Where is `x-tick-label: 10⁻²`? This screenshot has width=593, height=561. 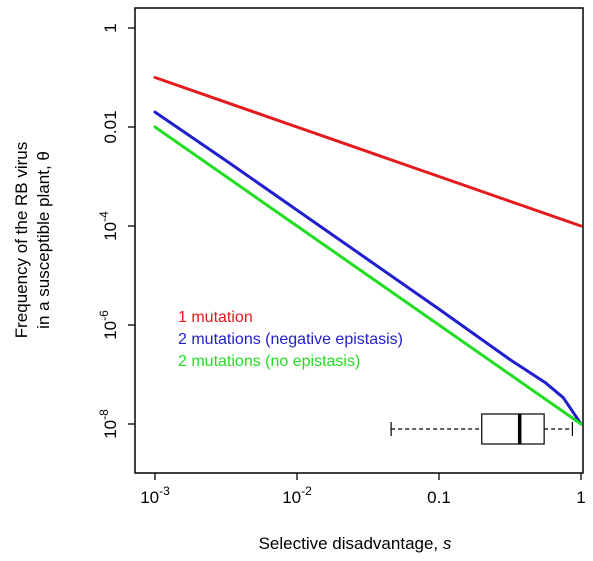
x-tick-label: 10⁻² is located at coordinates (297, 495).